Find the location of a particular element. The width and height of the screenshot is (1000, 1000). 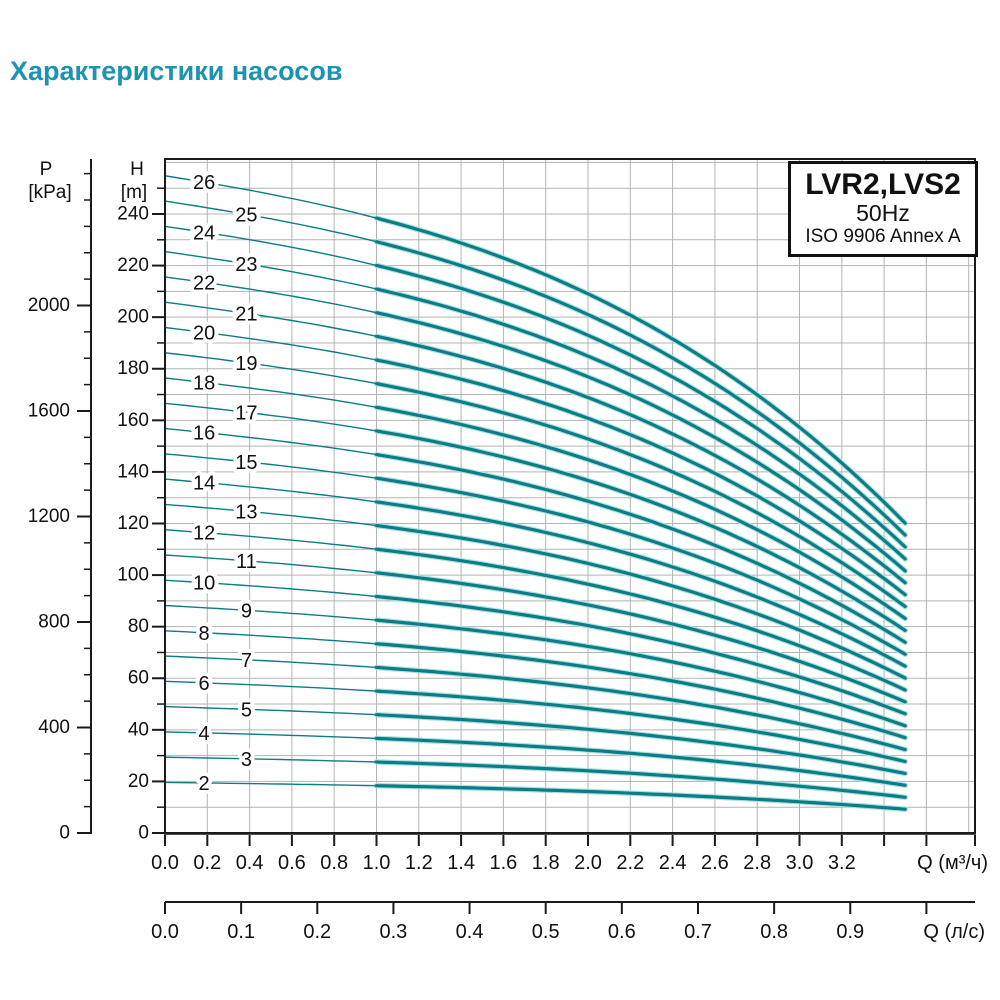

pressure-axis-tick-label: 1600 is located at coordinates (49, 411).